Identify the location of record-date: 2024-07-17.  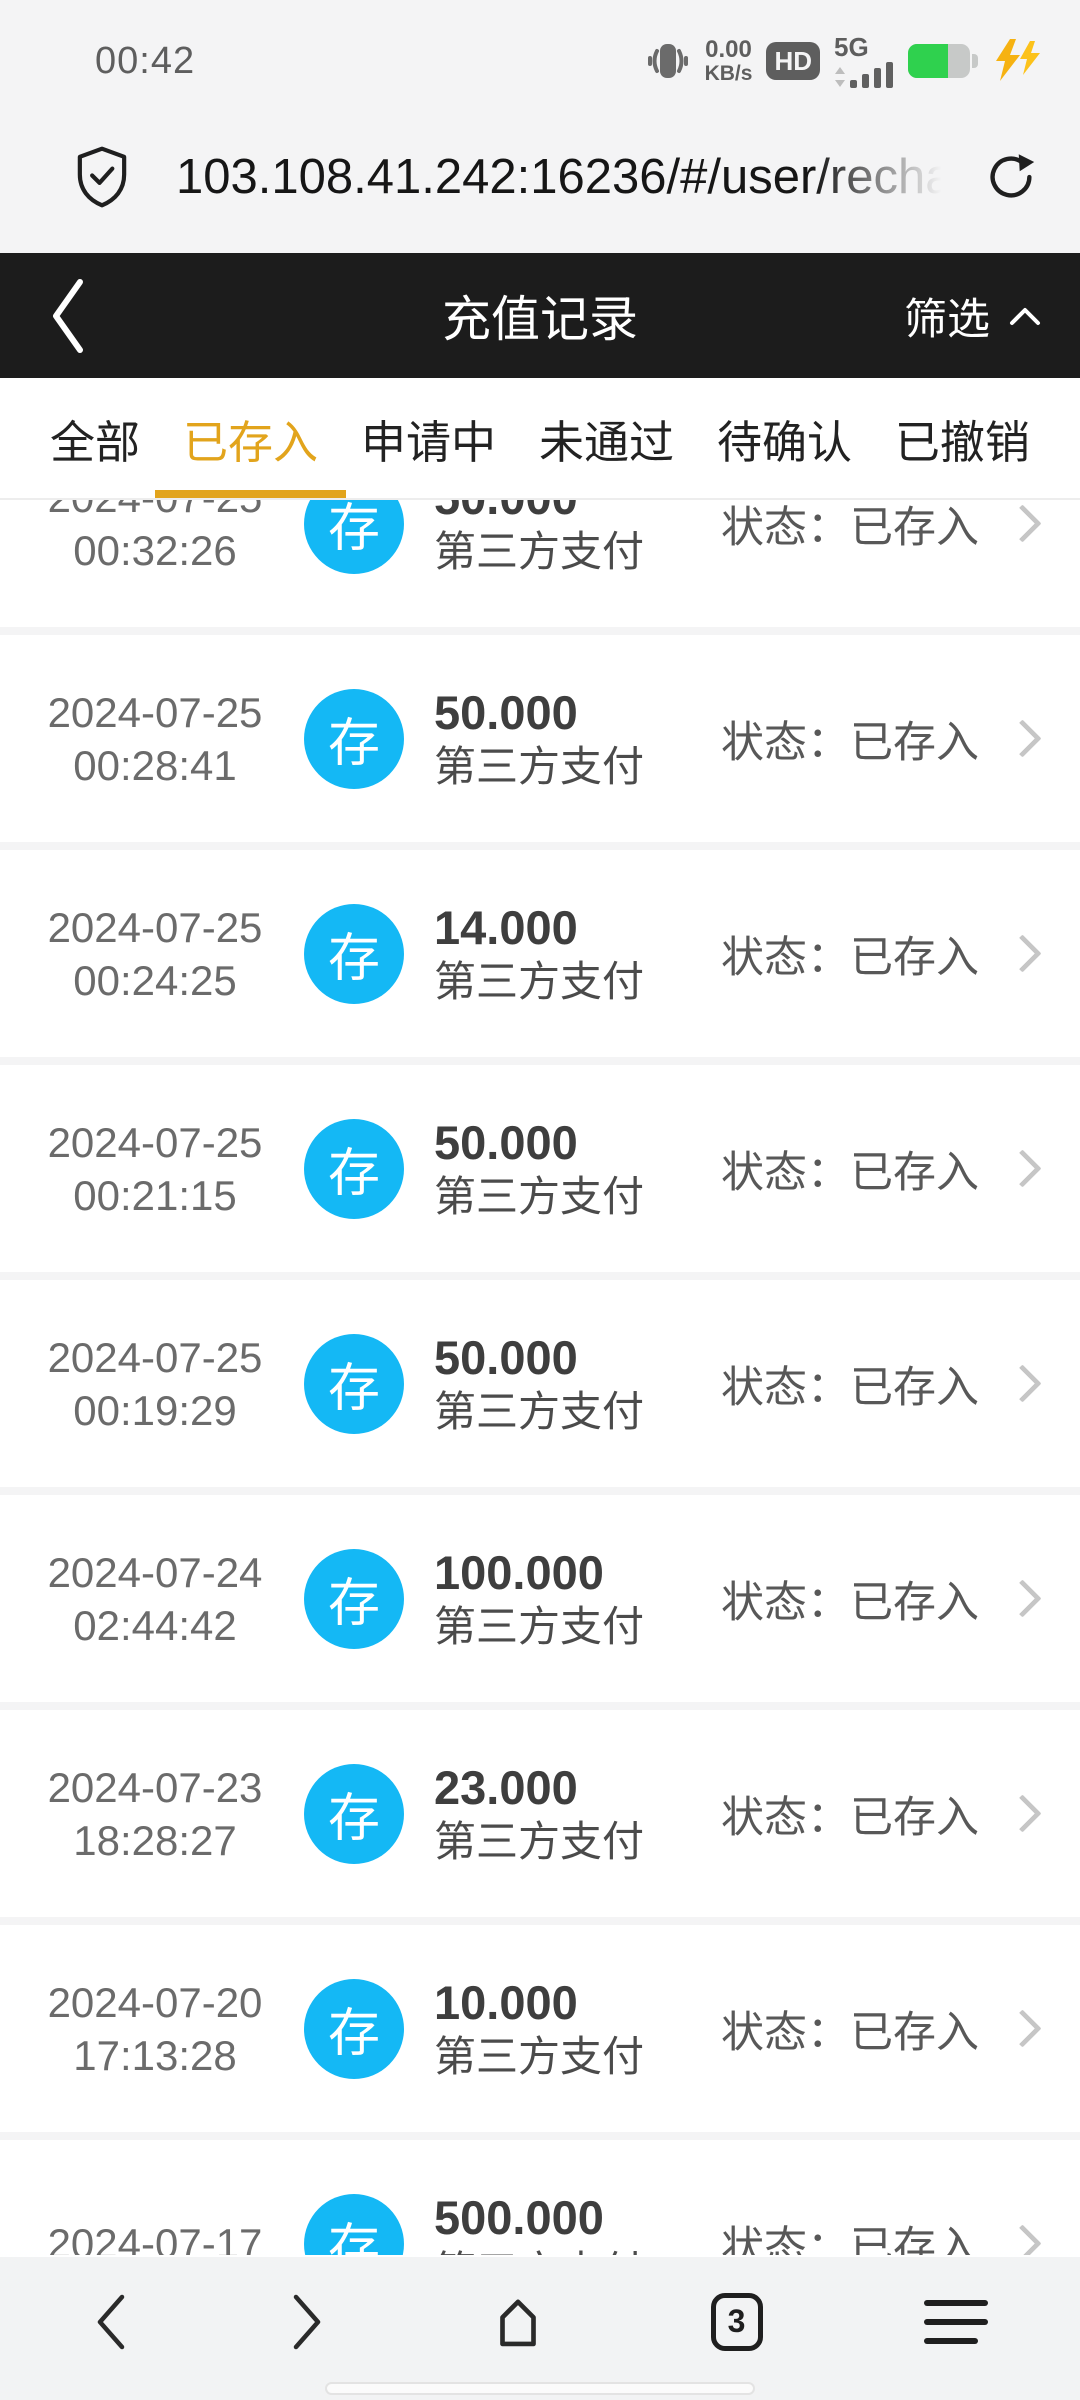
(155, 2237).